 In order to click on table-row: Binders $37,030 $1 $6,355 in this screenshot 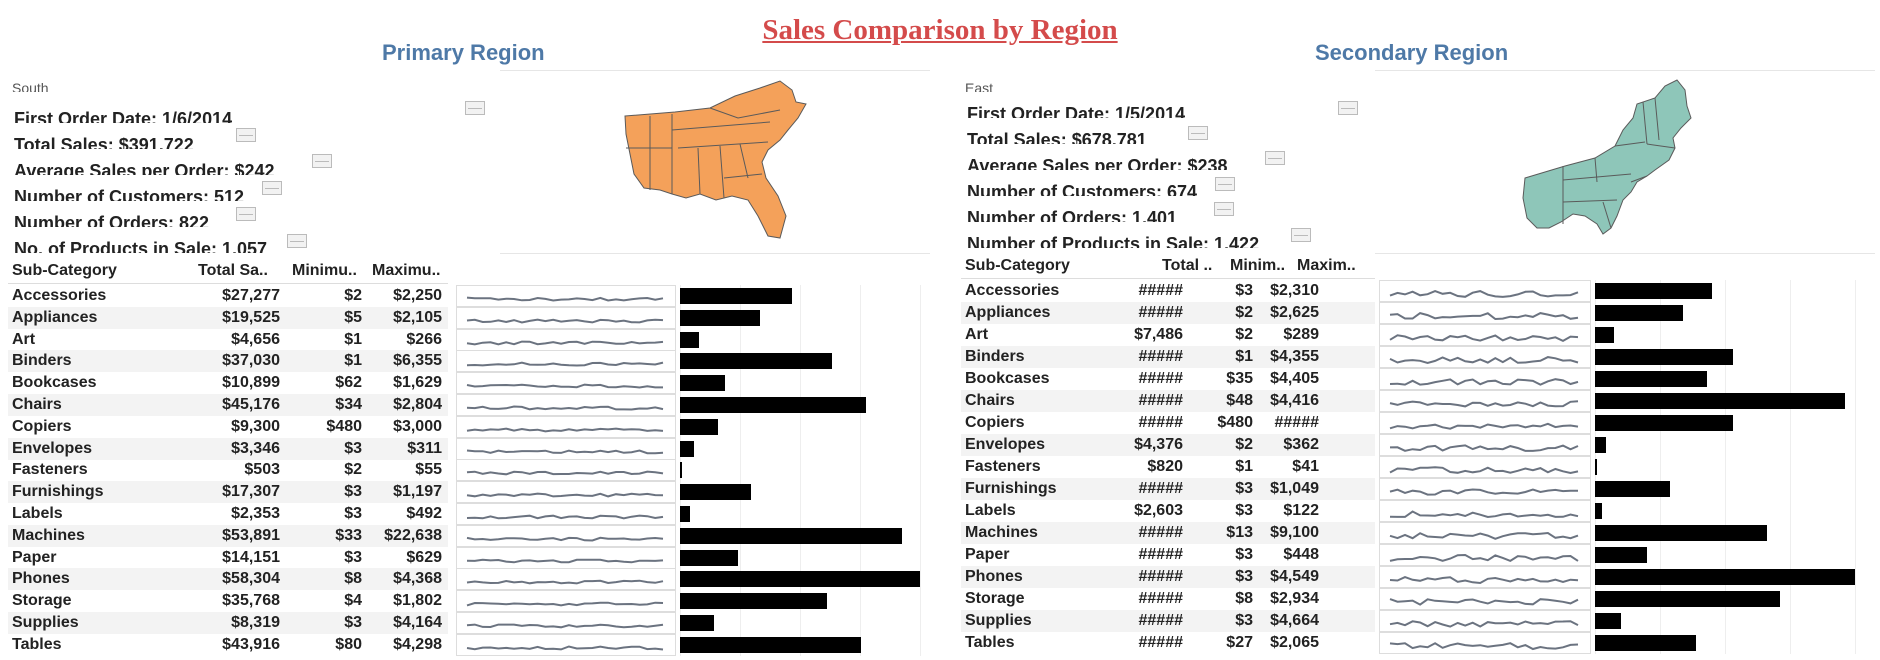, I will do `click(228, 361)`.